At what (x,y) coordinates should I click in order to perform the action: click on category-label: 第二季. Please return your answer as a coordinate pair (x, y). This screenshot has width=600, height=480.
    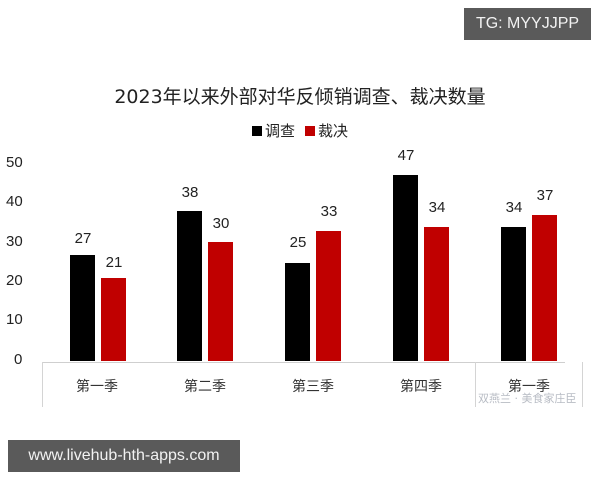
    Looking at the image, I should click on (205, 387).